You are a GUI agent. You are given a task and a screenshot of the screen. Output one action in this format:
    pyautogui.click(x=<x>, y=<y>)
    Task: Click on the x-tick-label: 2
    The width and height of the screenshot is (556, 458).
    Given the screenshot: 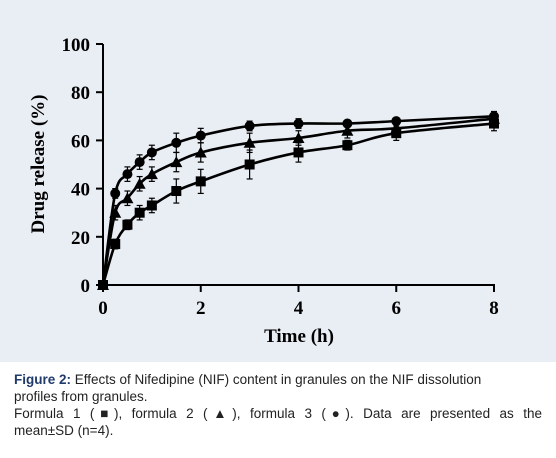 What is the action you would take?
    pyautogui.click(x=201, y=308)
    